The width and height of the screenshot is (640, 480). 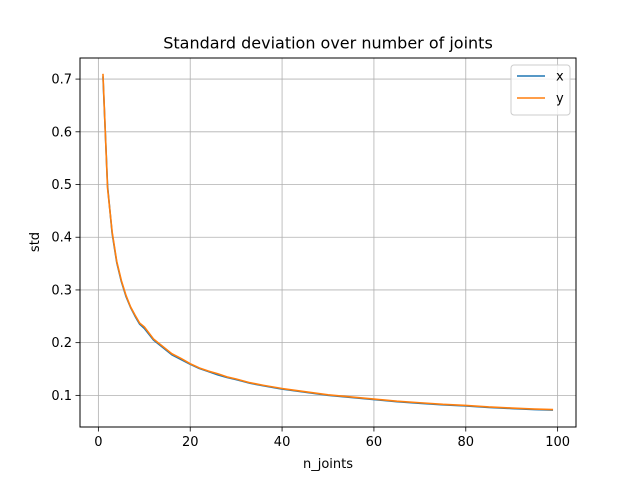 What do you see at coordinates (328, 43) in the screenshot?
I see `chart-title: Standard deviation over number of joints` at bounding box center [328, 43].